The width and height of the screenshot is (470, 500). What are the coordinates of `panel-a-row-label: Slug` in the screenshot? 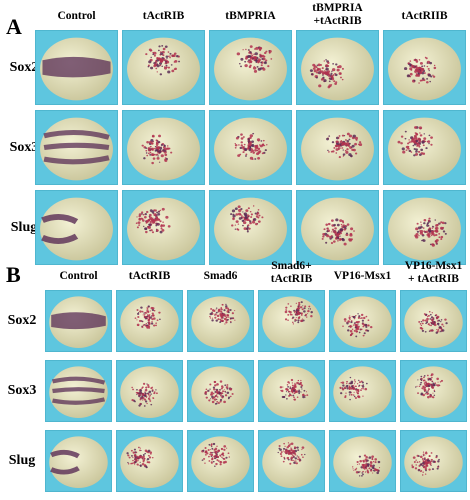 It's located at (24, 227).